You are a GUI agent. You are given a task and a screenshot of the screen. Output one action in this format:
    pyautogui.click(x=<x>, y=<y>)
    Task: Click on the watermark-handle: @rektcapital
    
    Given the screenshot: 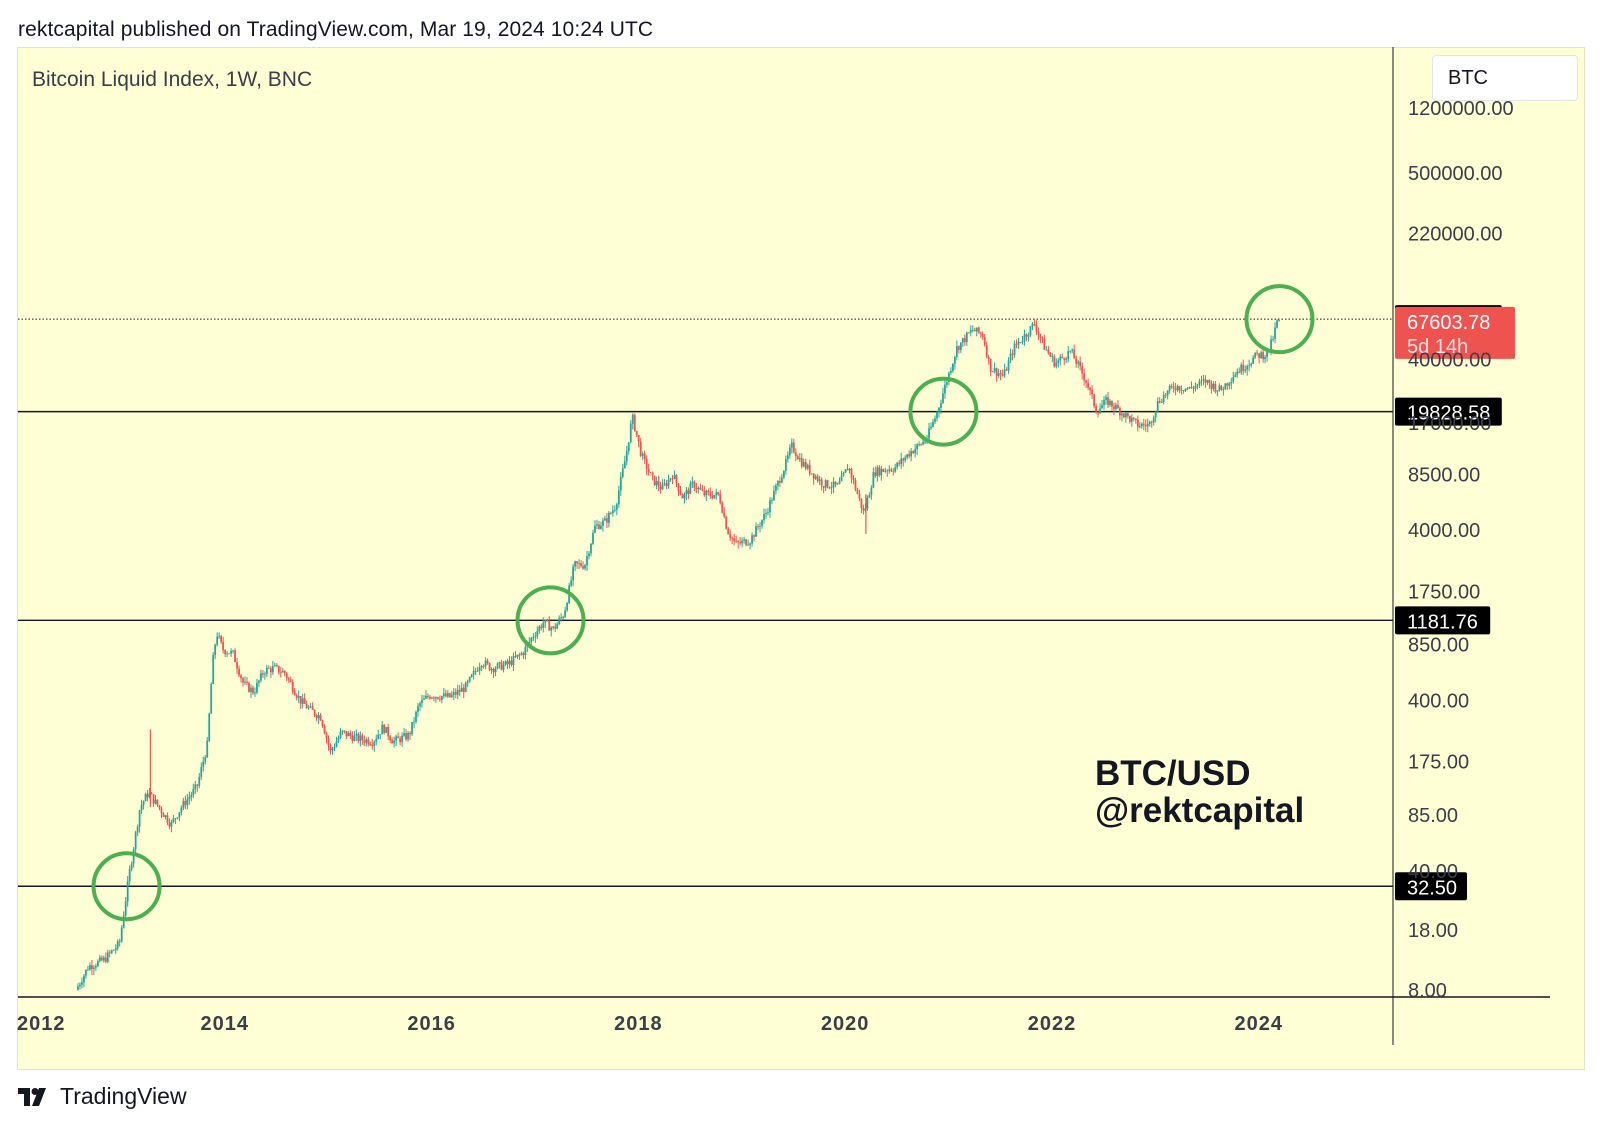 What is the action you would take?
    pyautogui.click(x=1200, y=810)
    